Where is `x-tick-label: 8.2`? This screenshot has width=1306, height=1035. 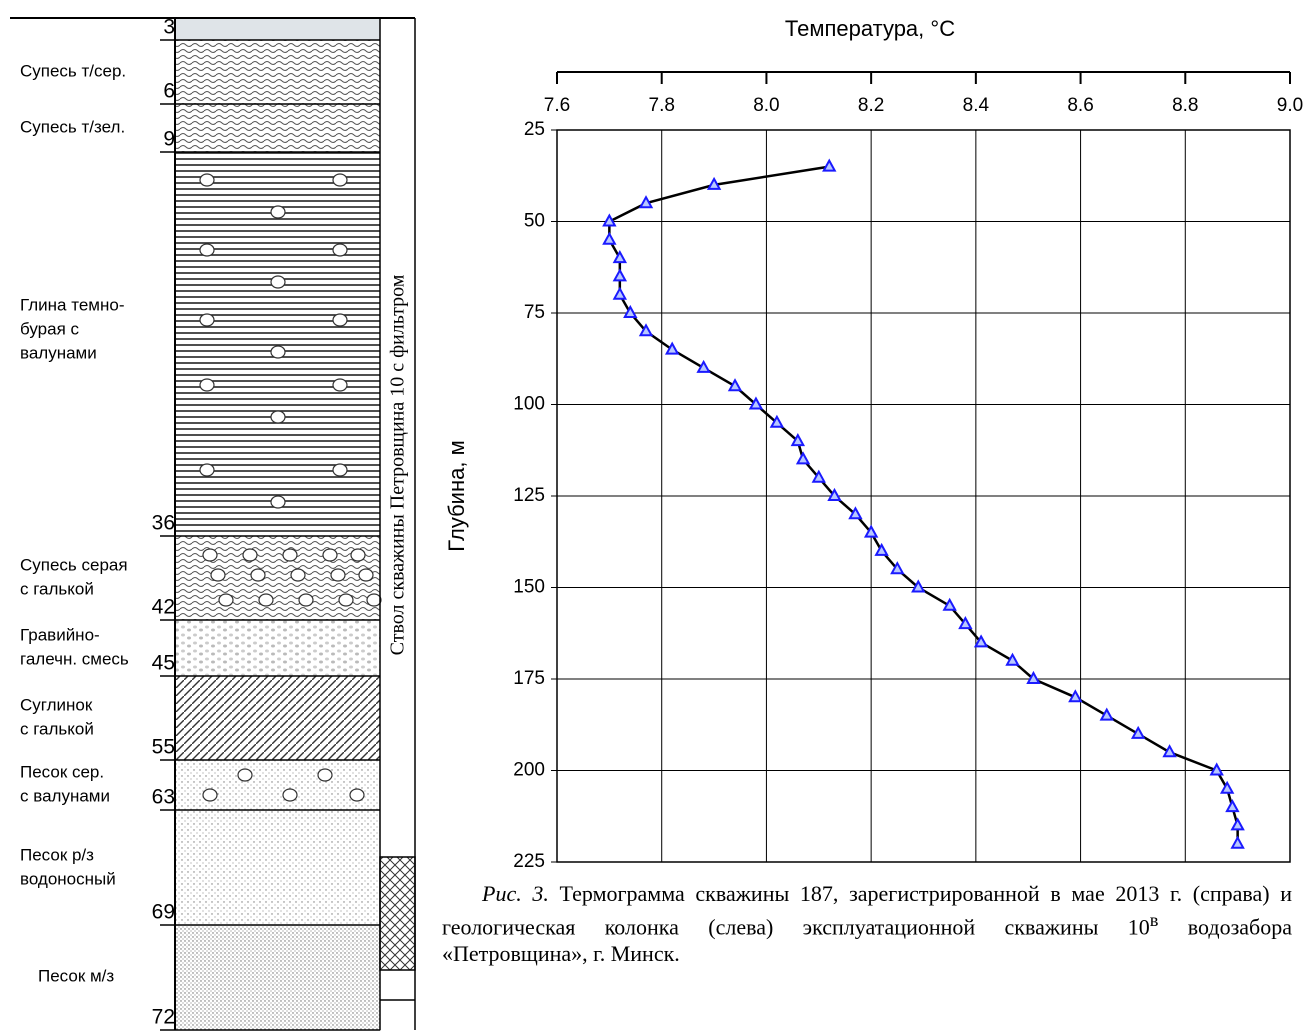
x-tick-label: 8.2 is located at coordinates (871, 105).